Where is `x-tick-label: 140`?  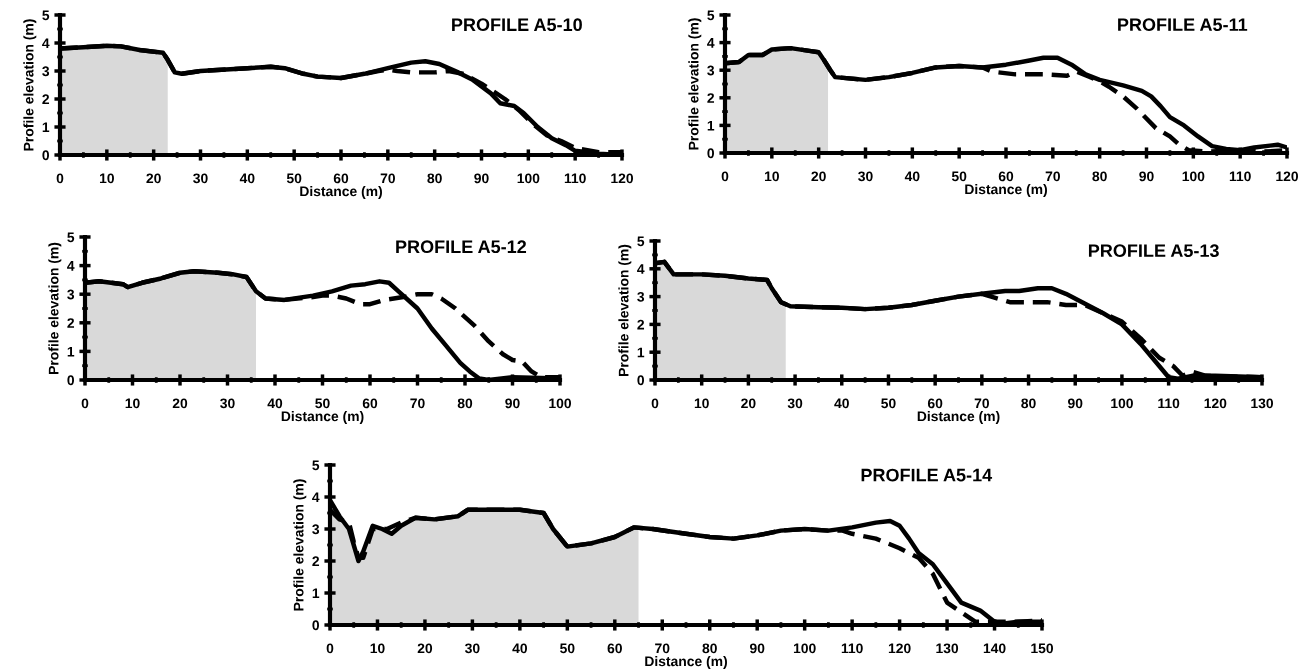 x-tick-label: 140 is located at coordinates (994, 648).